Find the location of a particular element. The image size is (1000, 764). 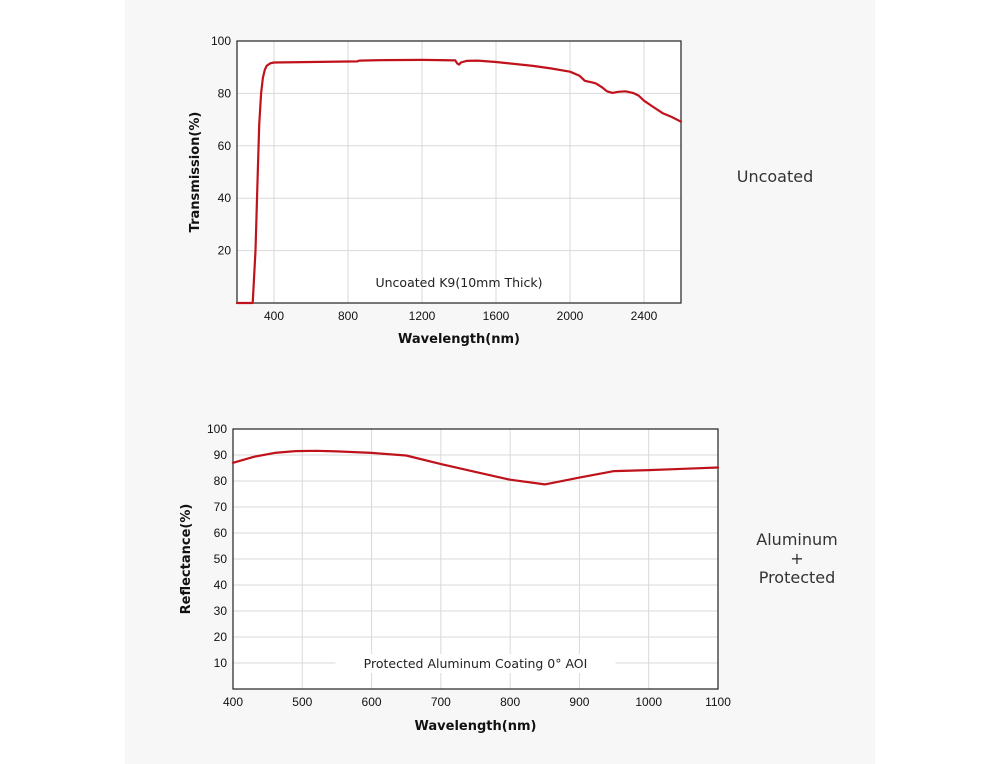

reflectance-y-tick-label: 30 is located at coordinates (221, 611).